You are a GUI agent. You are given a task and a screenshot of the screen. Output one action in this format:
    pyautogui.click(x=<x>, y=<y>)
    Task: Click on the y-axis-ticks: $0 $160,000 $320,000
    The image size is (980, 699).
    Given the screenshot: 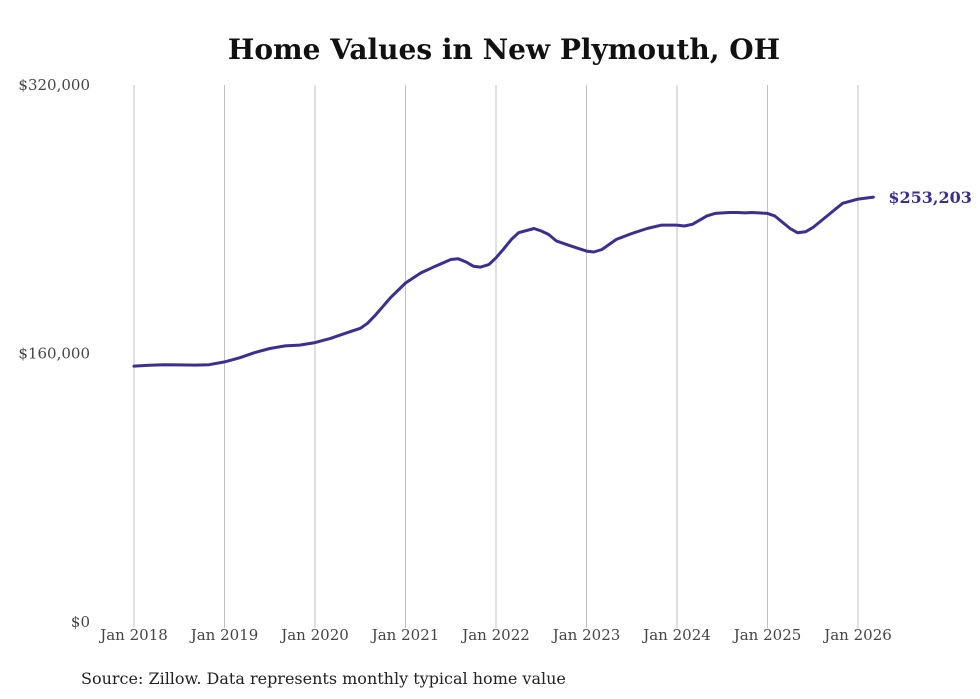 What is the action you would take?
    pyautogui.click(x=54, y=353)
    